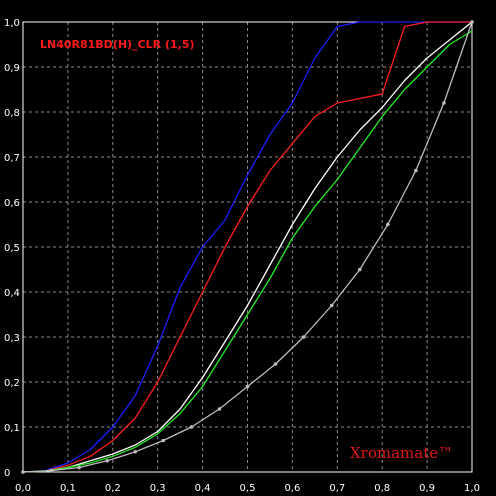  What do you see at coordinates (12, 293) in the screenshot?
I see `y-tick-label: 0,4` at bounding box center [12, 293].